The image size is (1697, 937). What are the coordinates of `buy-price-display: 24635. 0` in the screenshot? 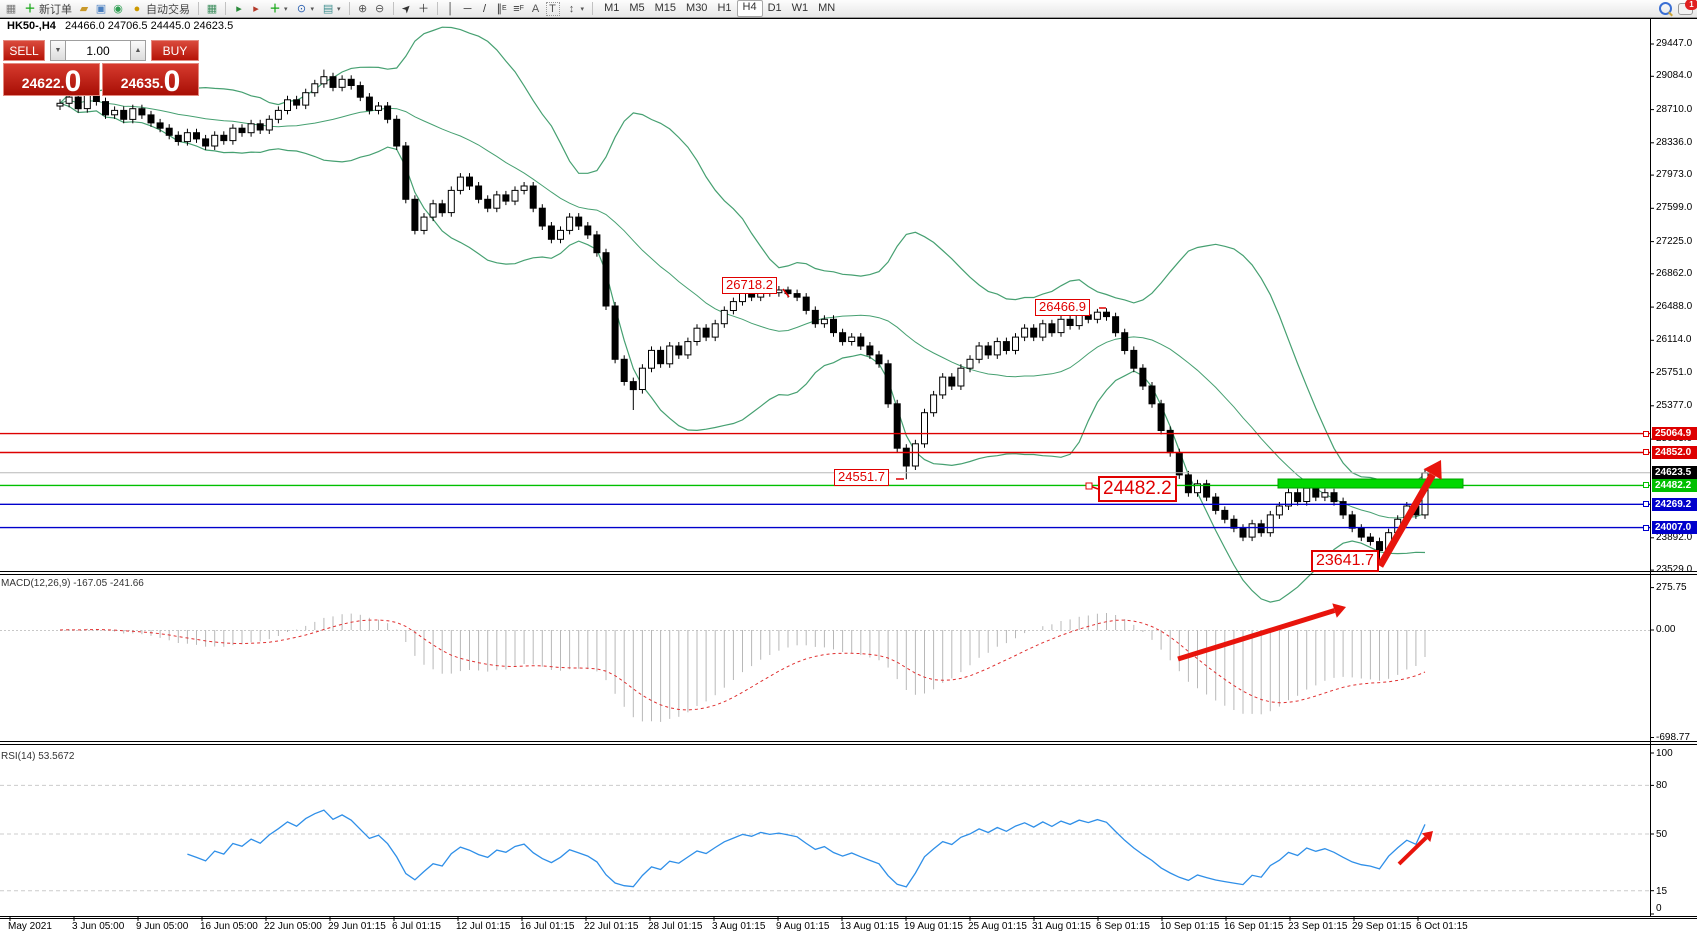 It's located at (150, 80).